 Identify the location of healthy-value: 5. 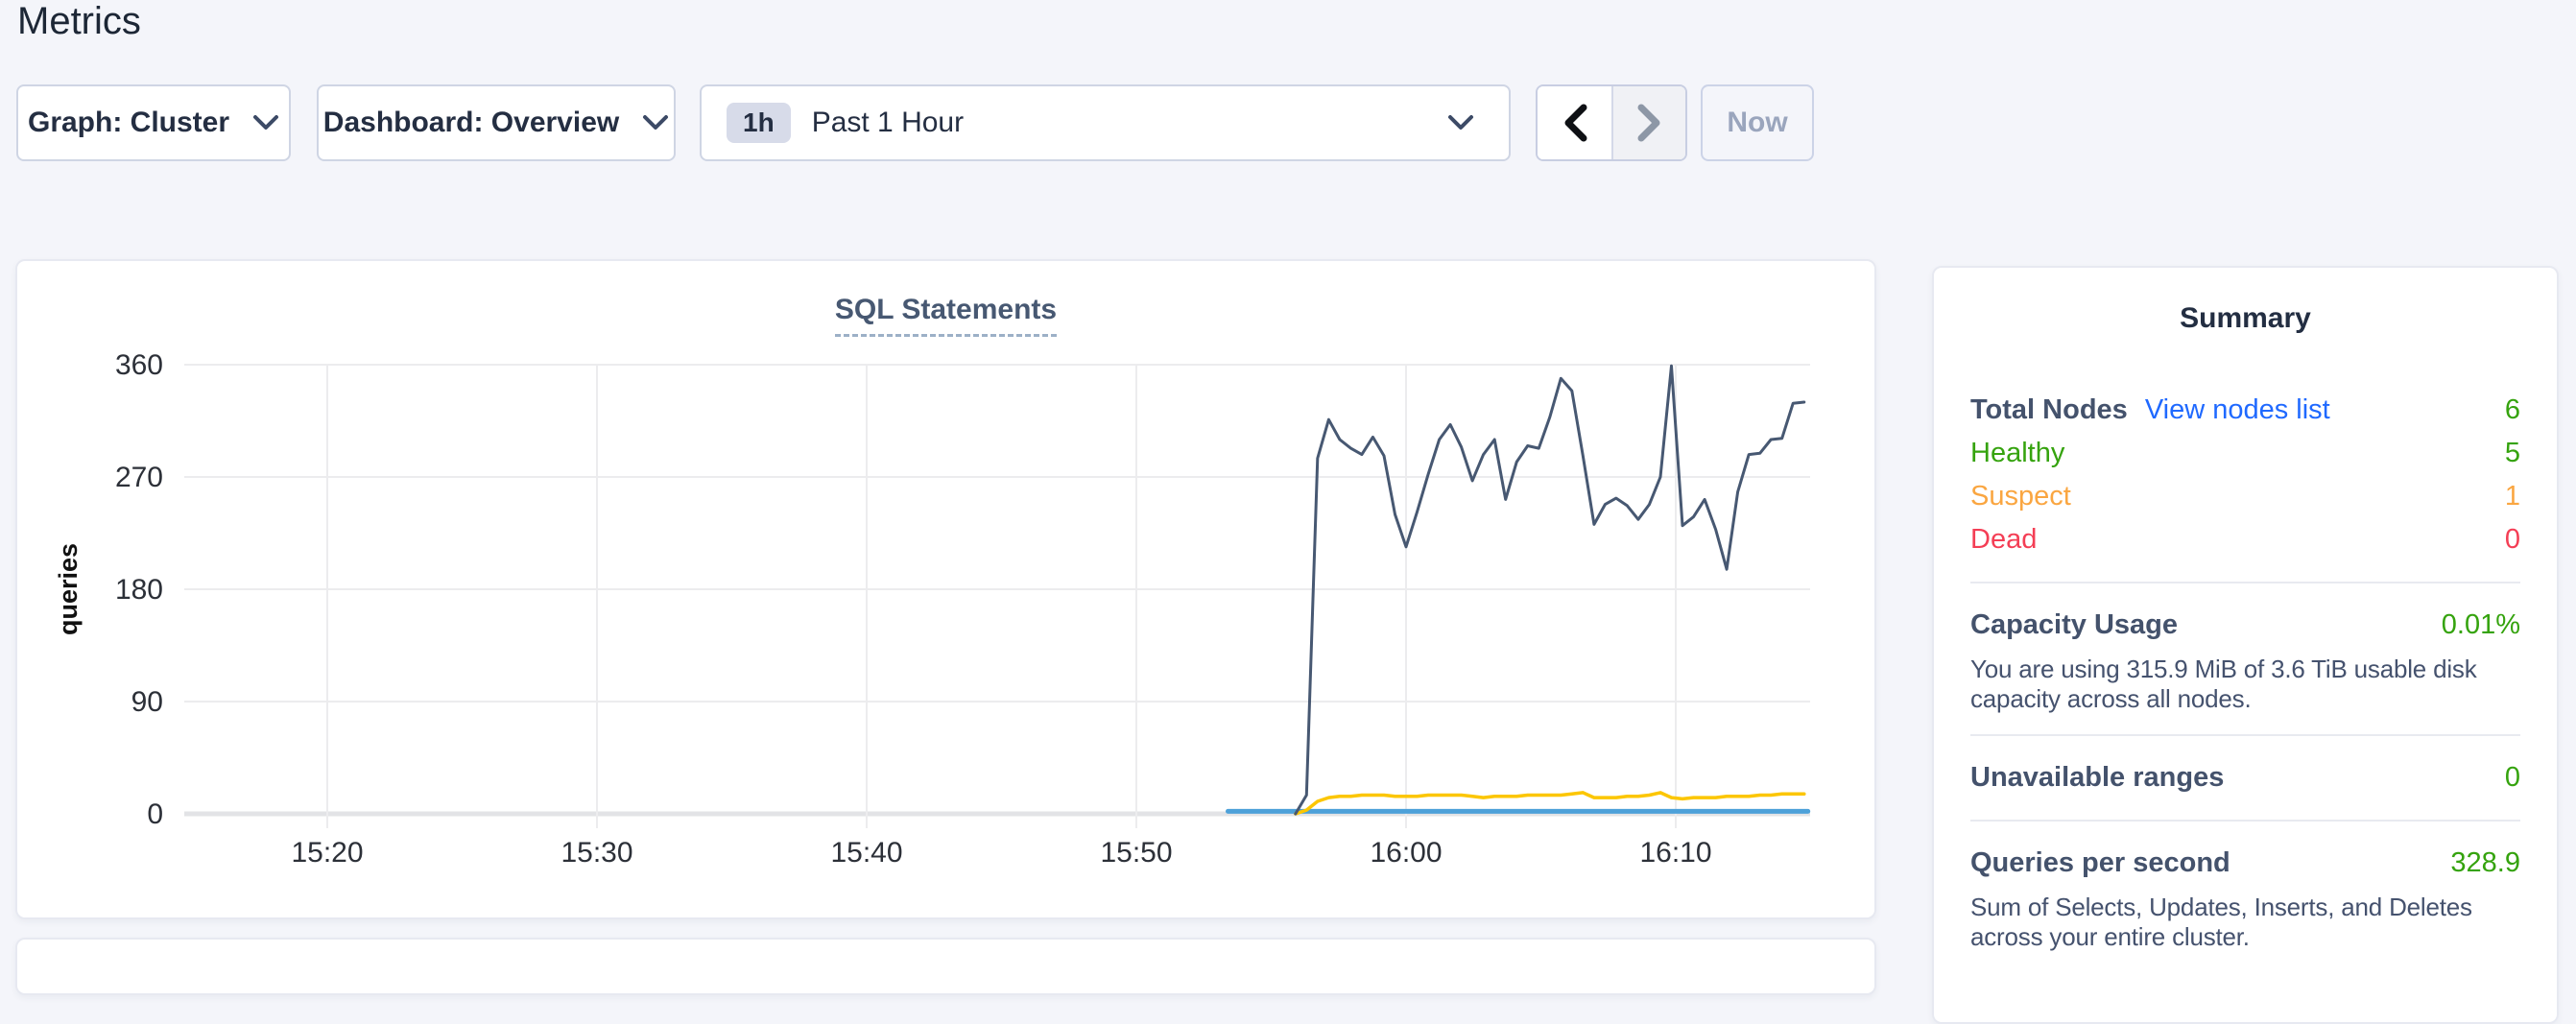
(2512, 453).